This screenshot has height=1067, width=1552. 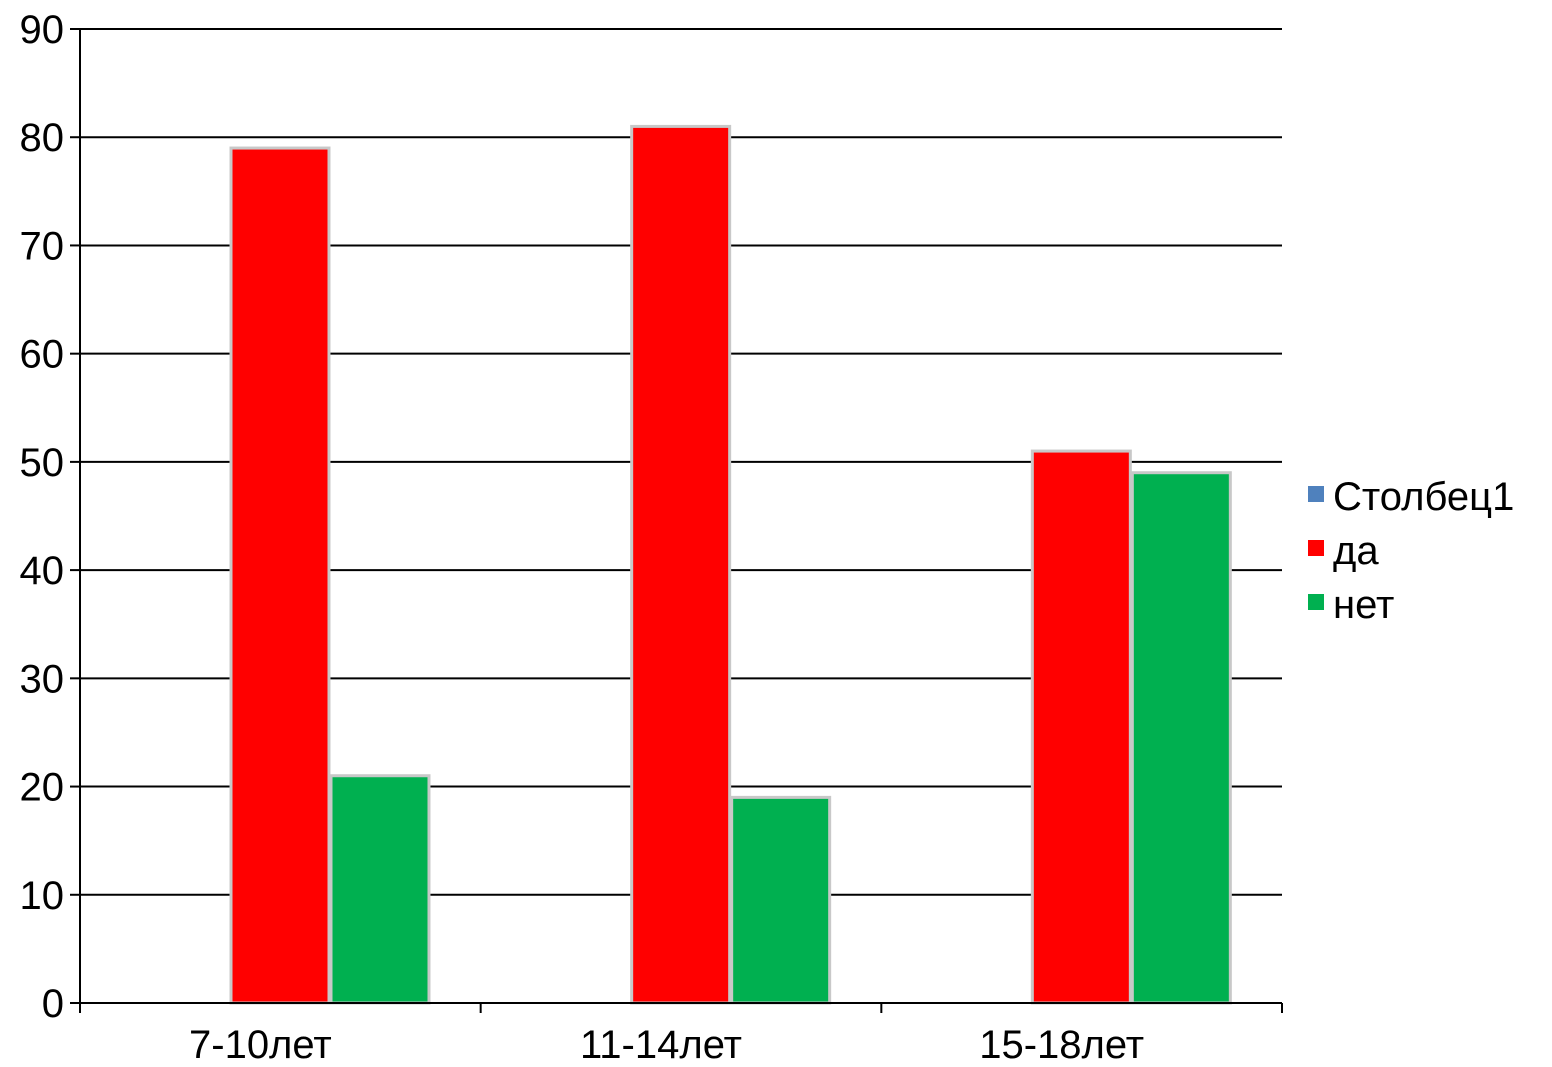 What do you see at coordinates (53, 1004) in the screenshot?
I see `y-tick-label: 0` at bounding box center [53, 1004].